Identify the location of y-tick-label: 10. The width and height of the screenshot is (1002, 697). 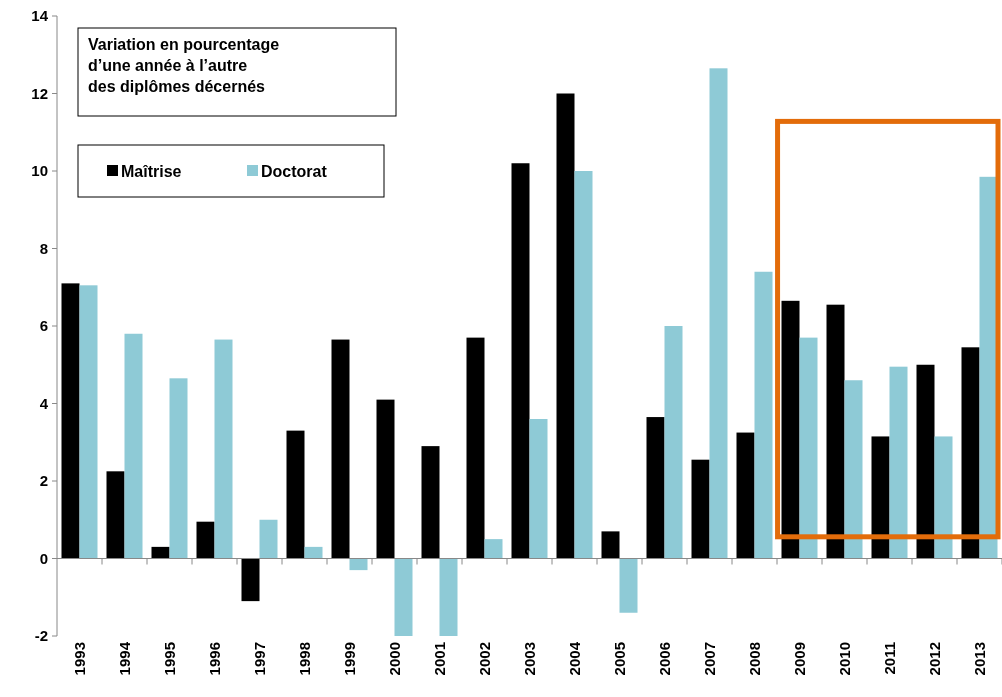
(39, 171).